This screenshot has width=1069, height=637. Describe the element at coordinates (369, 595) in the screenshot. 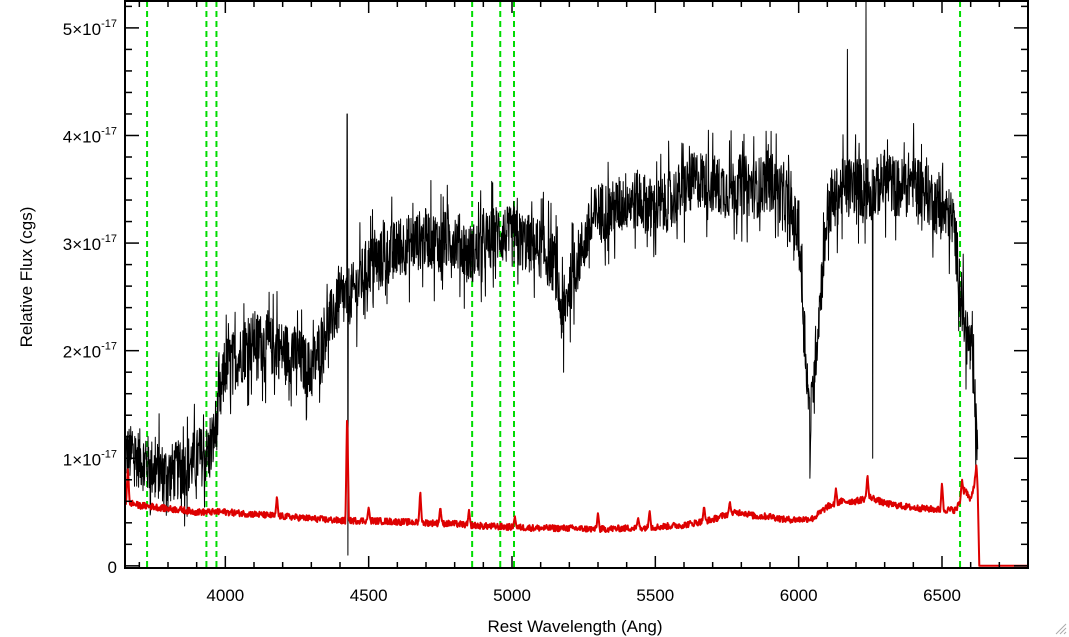

I see `x-tick-label: 4500` at that location.